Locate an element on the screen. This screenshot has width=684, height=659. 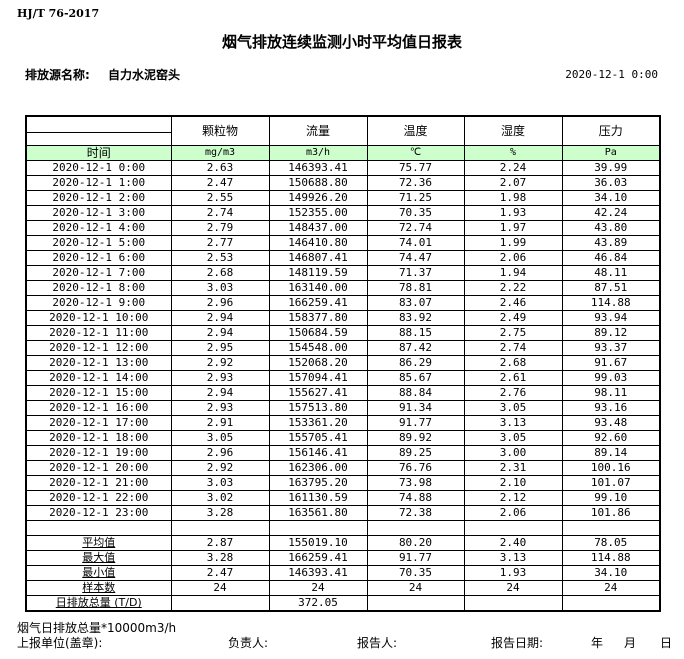
cell-temperature: 24 is located at coordinates (415, 588).